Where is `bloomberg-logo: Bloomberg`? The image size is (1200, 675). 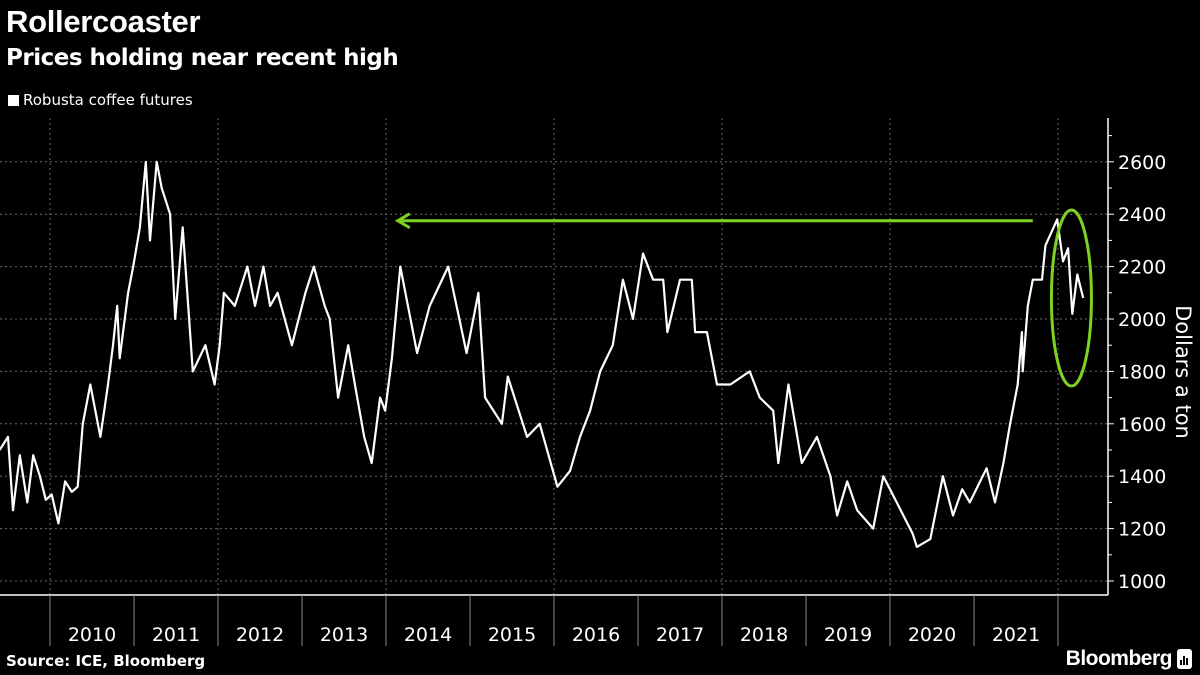
bloomberg-logo: Bloomberg is located at coordinates (1129, 659).